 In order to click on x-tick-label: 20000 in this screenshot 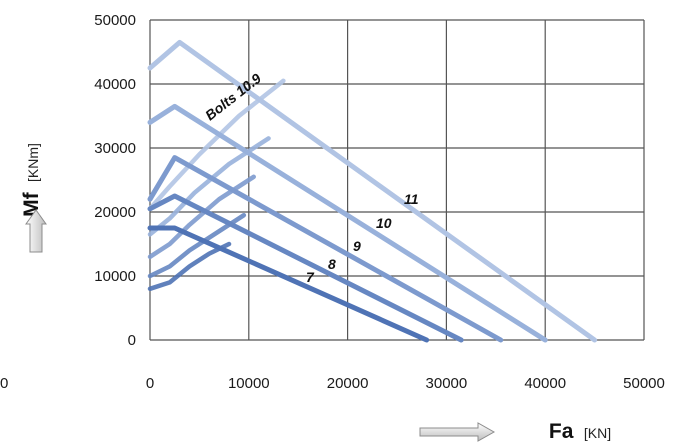, I will do `click(348, 383)`.